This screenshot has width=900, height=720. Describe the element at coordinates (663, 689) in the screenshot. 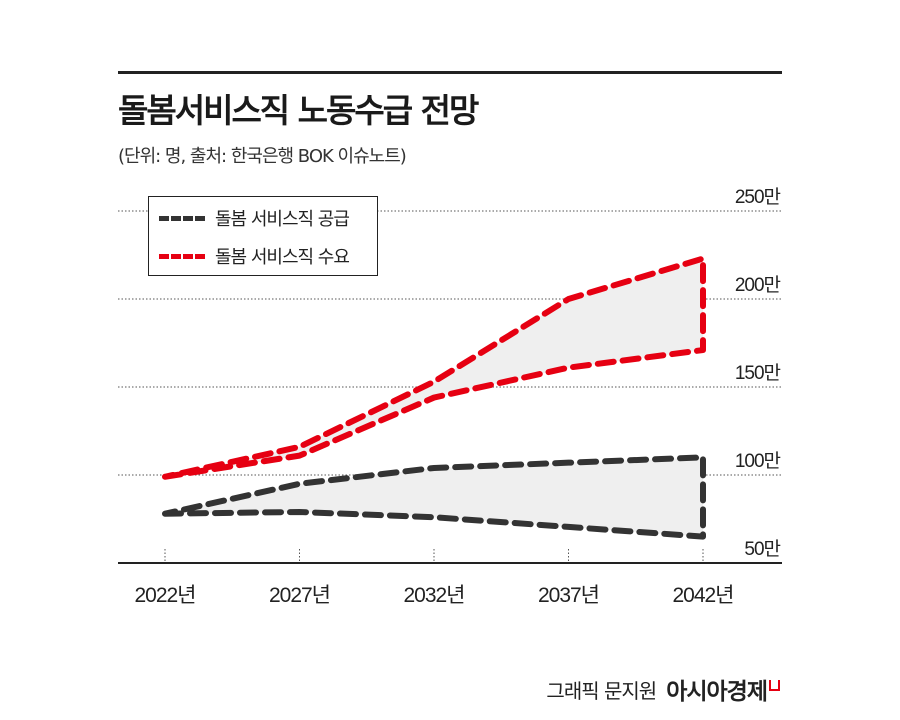

I see `credit: 그래픽 문지원 아시아경제` at that location.